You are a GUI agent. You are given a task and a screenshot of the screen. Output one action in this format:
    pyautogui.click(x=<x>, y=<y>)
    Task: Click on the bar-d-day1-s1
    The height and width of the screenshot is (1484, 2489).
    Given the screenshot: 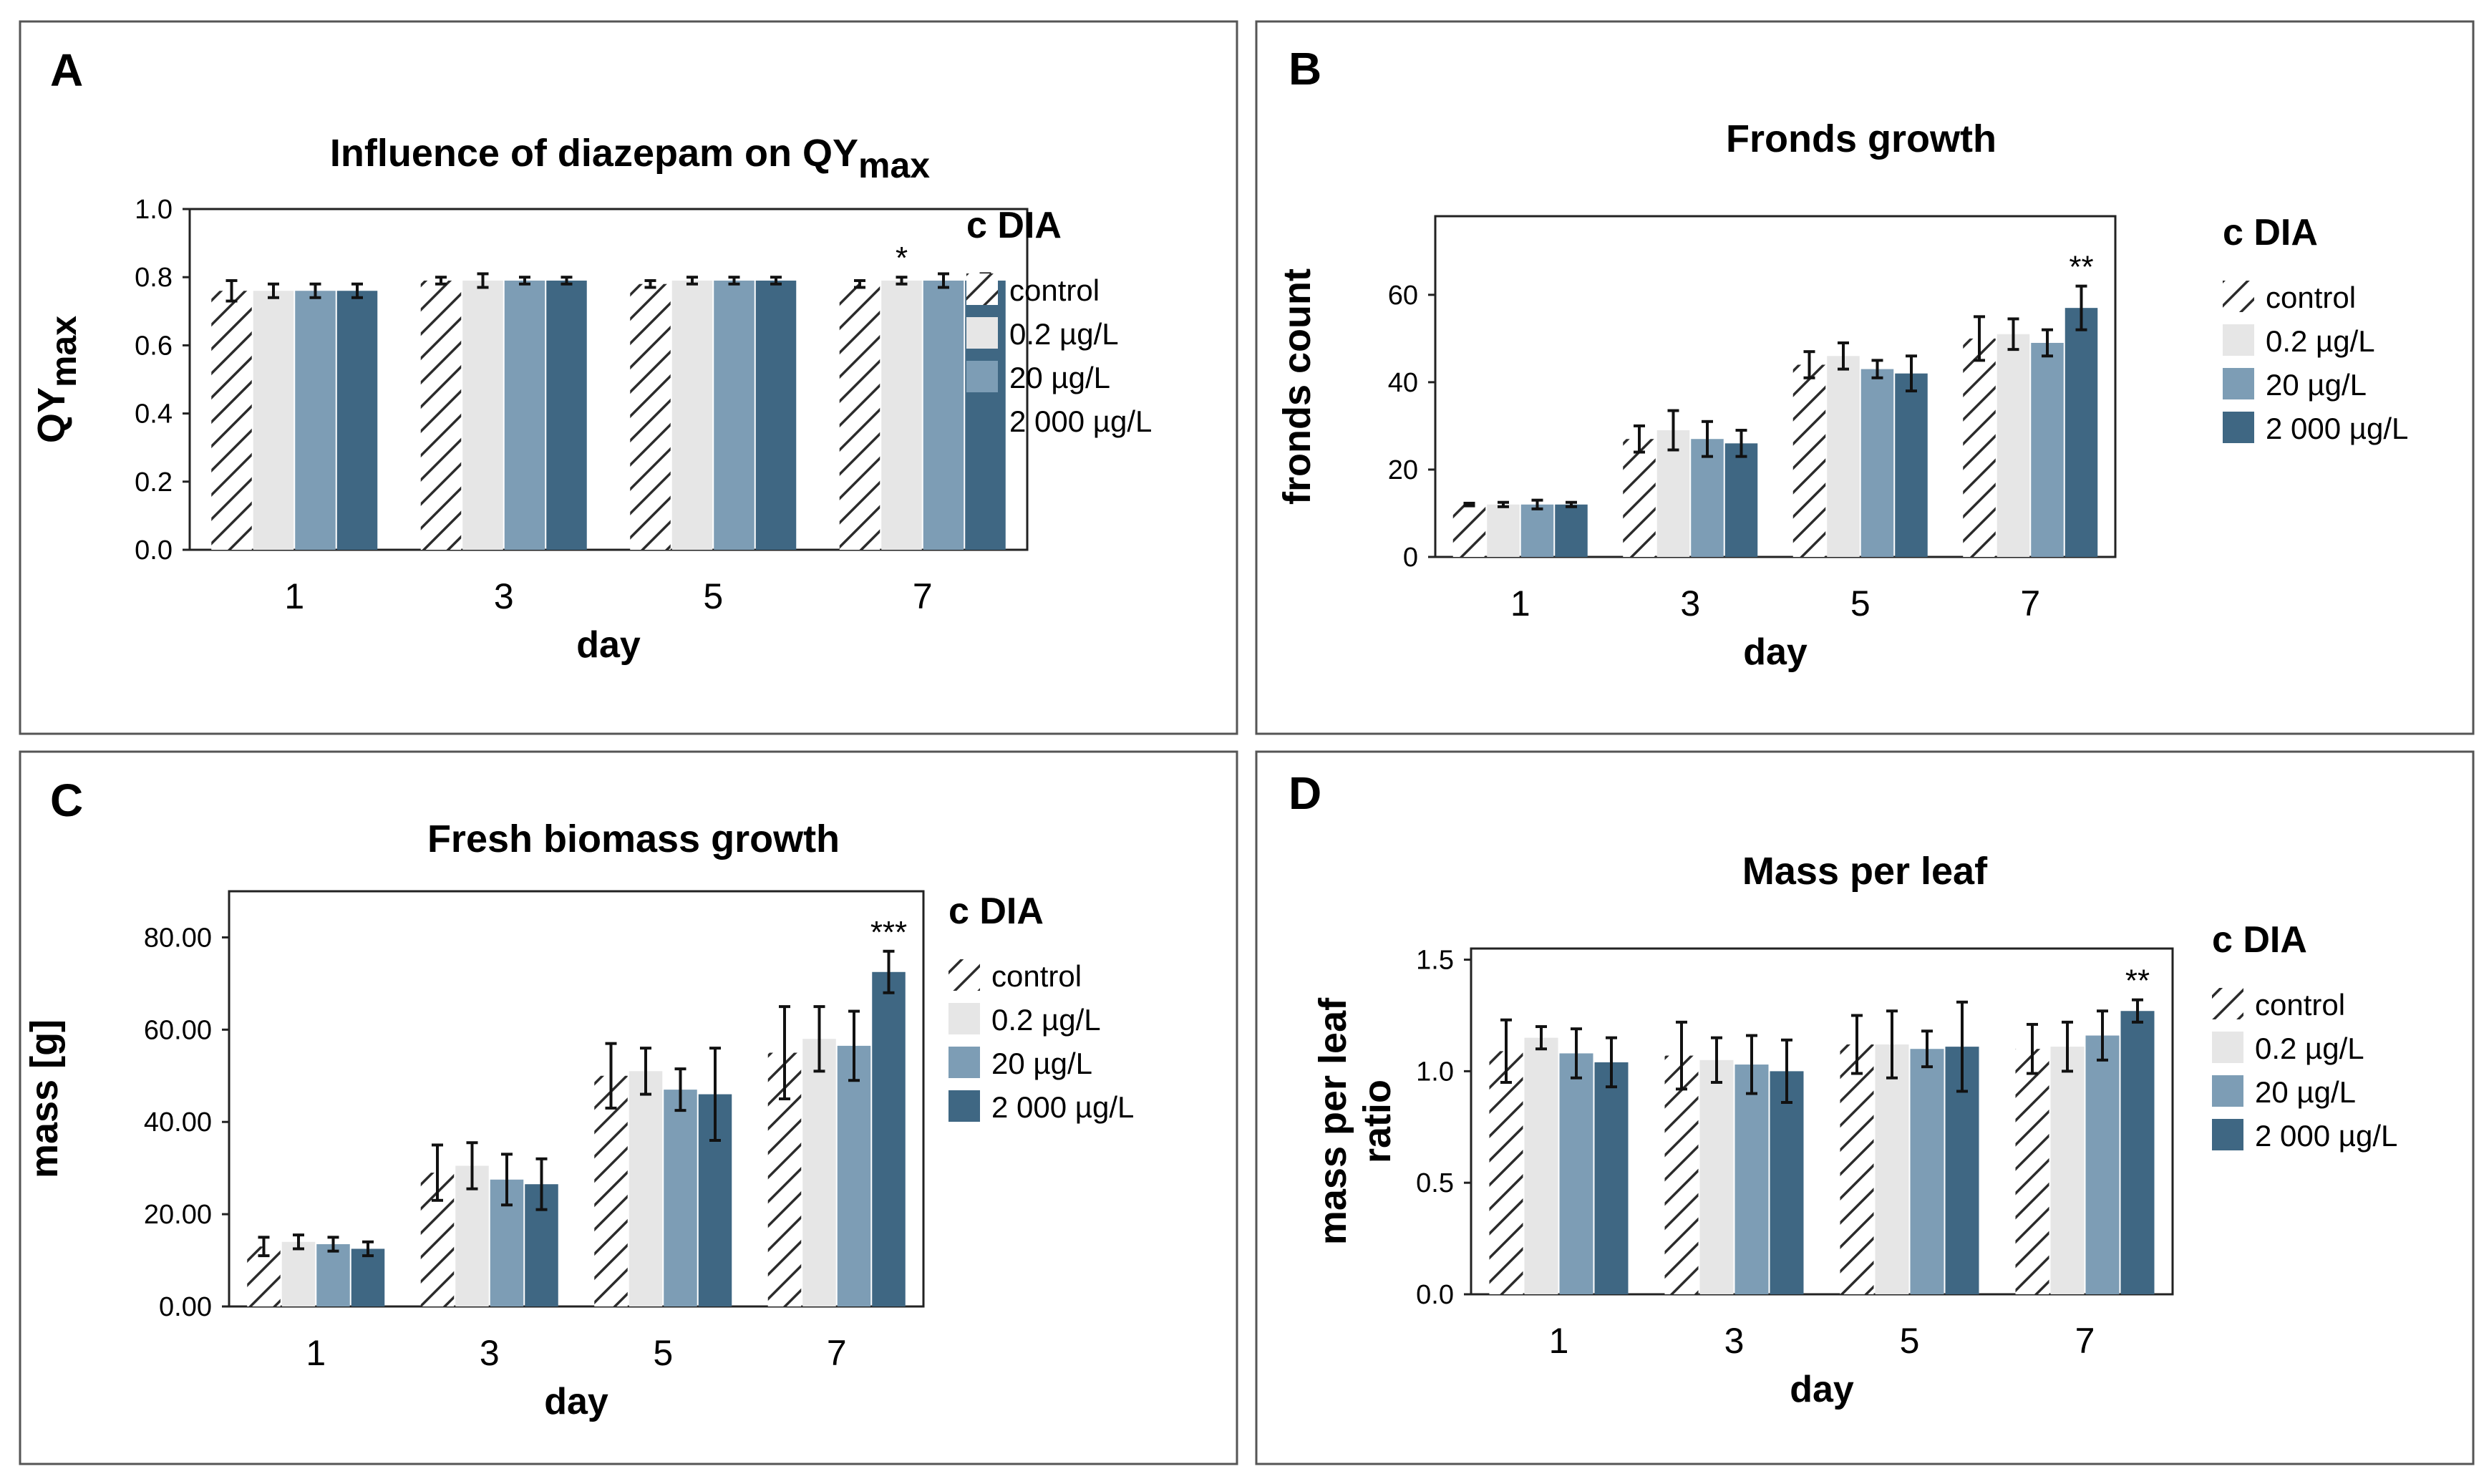 What is the action you would take?
    pyautogui.click(x=1541, y=1165)
    